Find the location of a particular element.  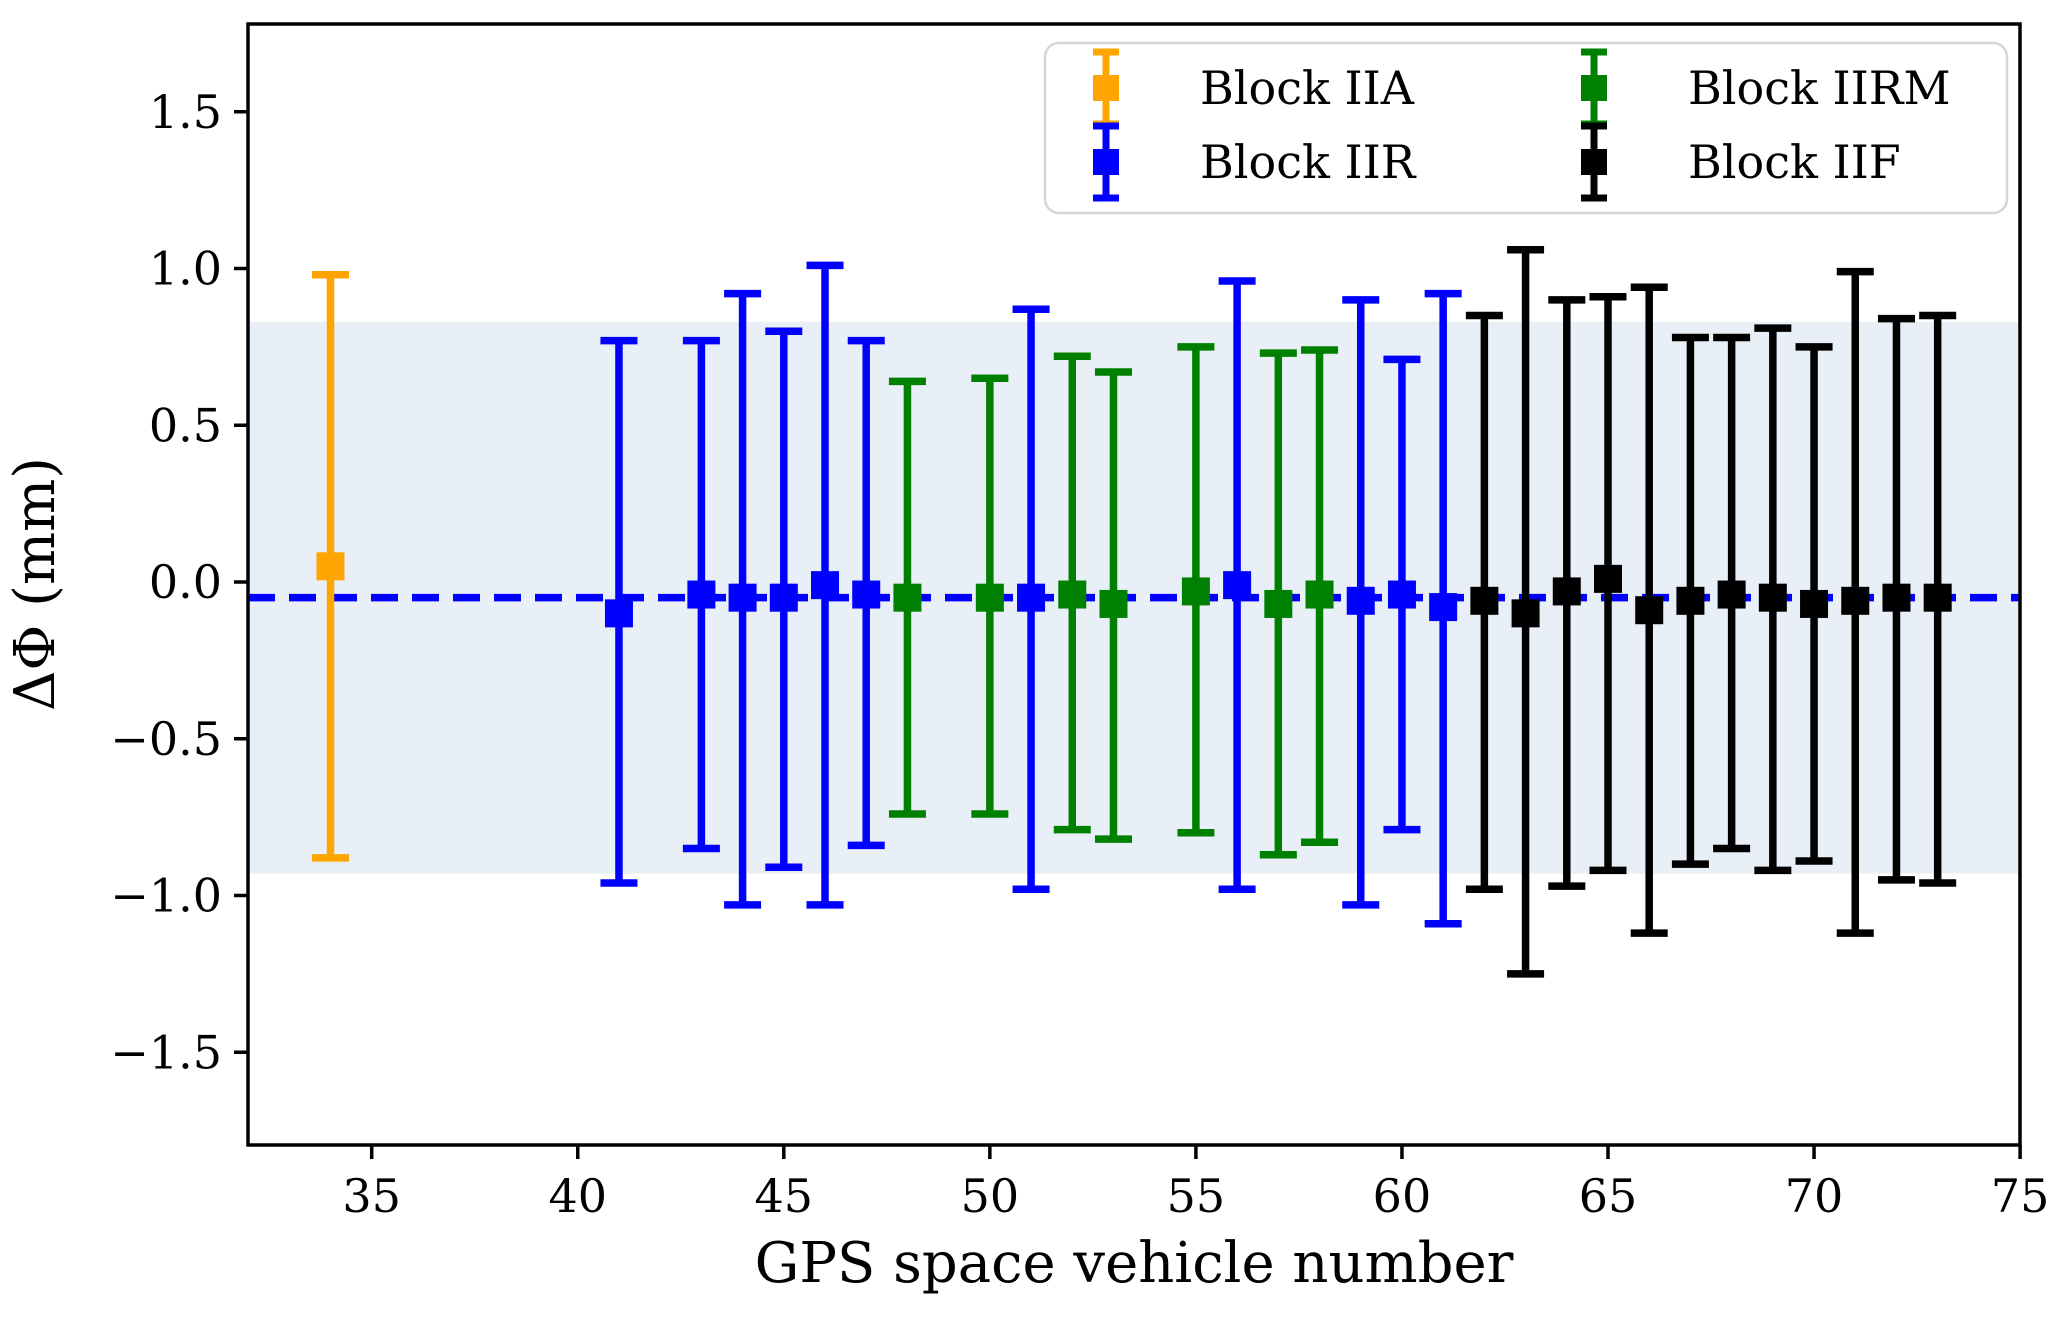

legend-entry-block-iia: Block IIA is located at coordinates (1254, 88).